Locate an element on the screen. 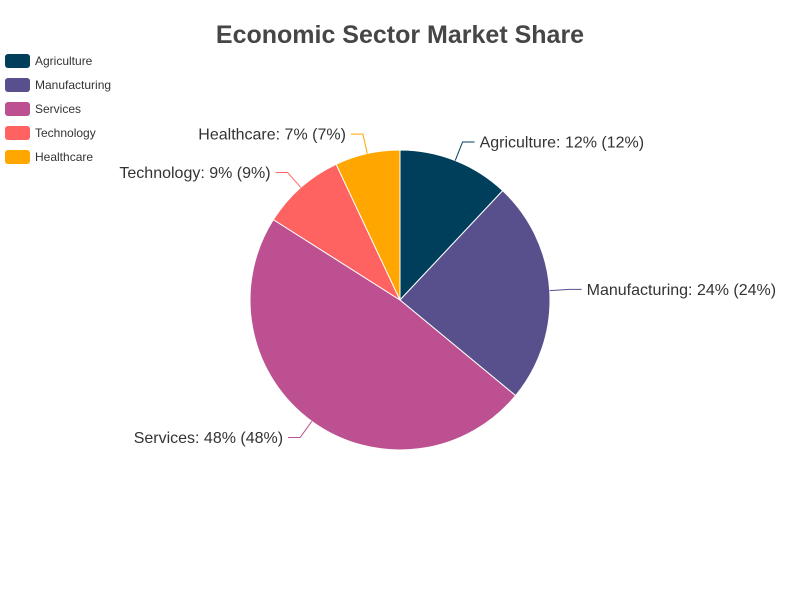  legend-label-services: Services is located at coordinates (58, 109).